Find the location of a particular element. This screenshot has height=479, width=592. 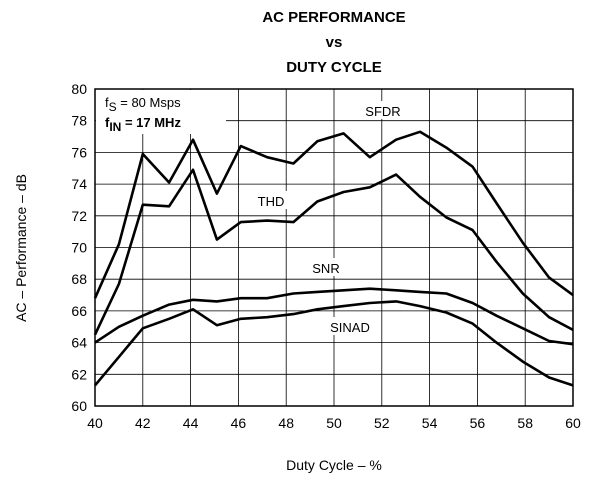

x-tick-label: 42 is located at coordinates (143, 423).